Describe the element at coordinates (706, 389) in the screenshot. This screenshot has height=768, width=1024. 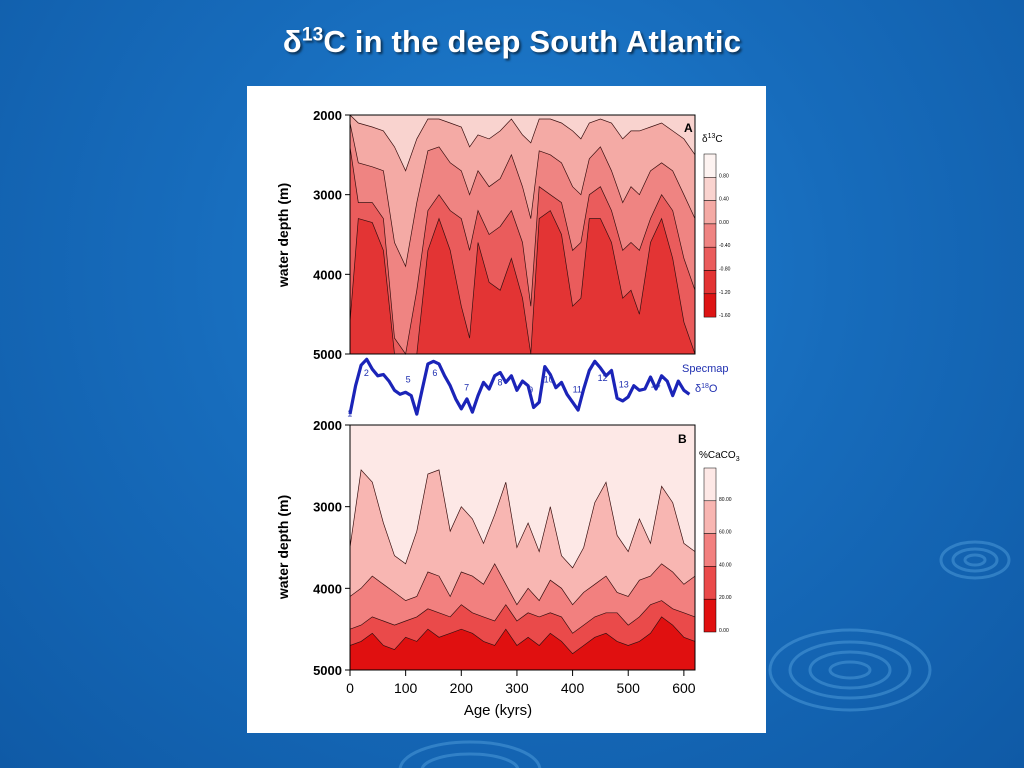
I see `specmap-isotope-label: δ18O` at that location.